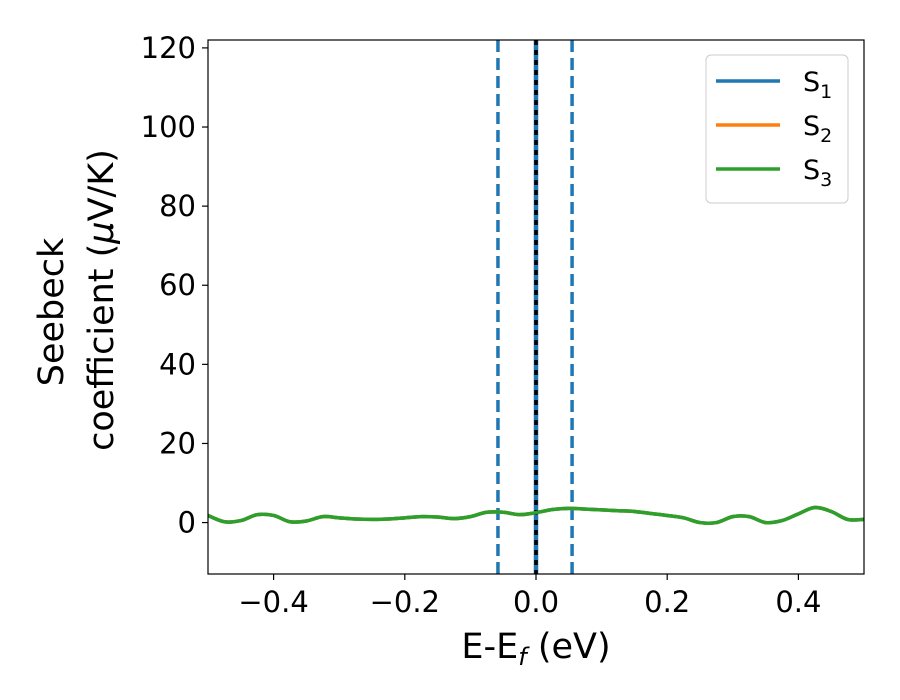 The image size is (900, 700). Describe the element at coordinates (798, 602) in the screenshot. I see `x-tick-label: 0.4` at that location.